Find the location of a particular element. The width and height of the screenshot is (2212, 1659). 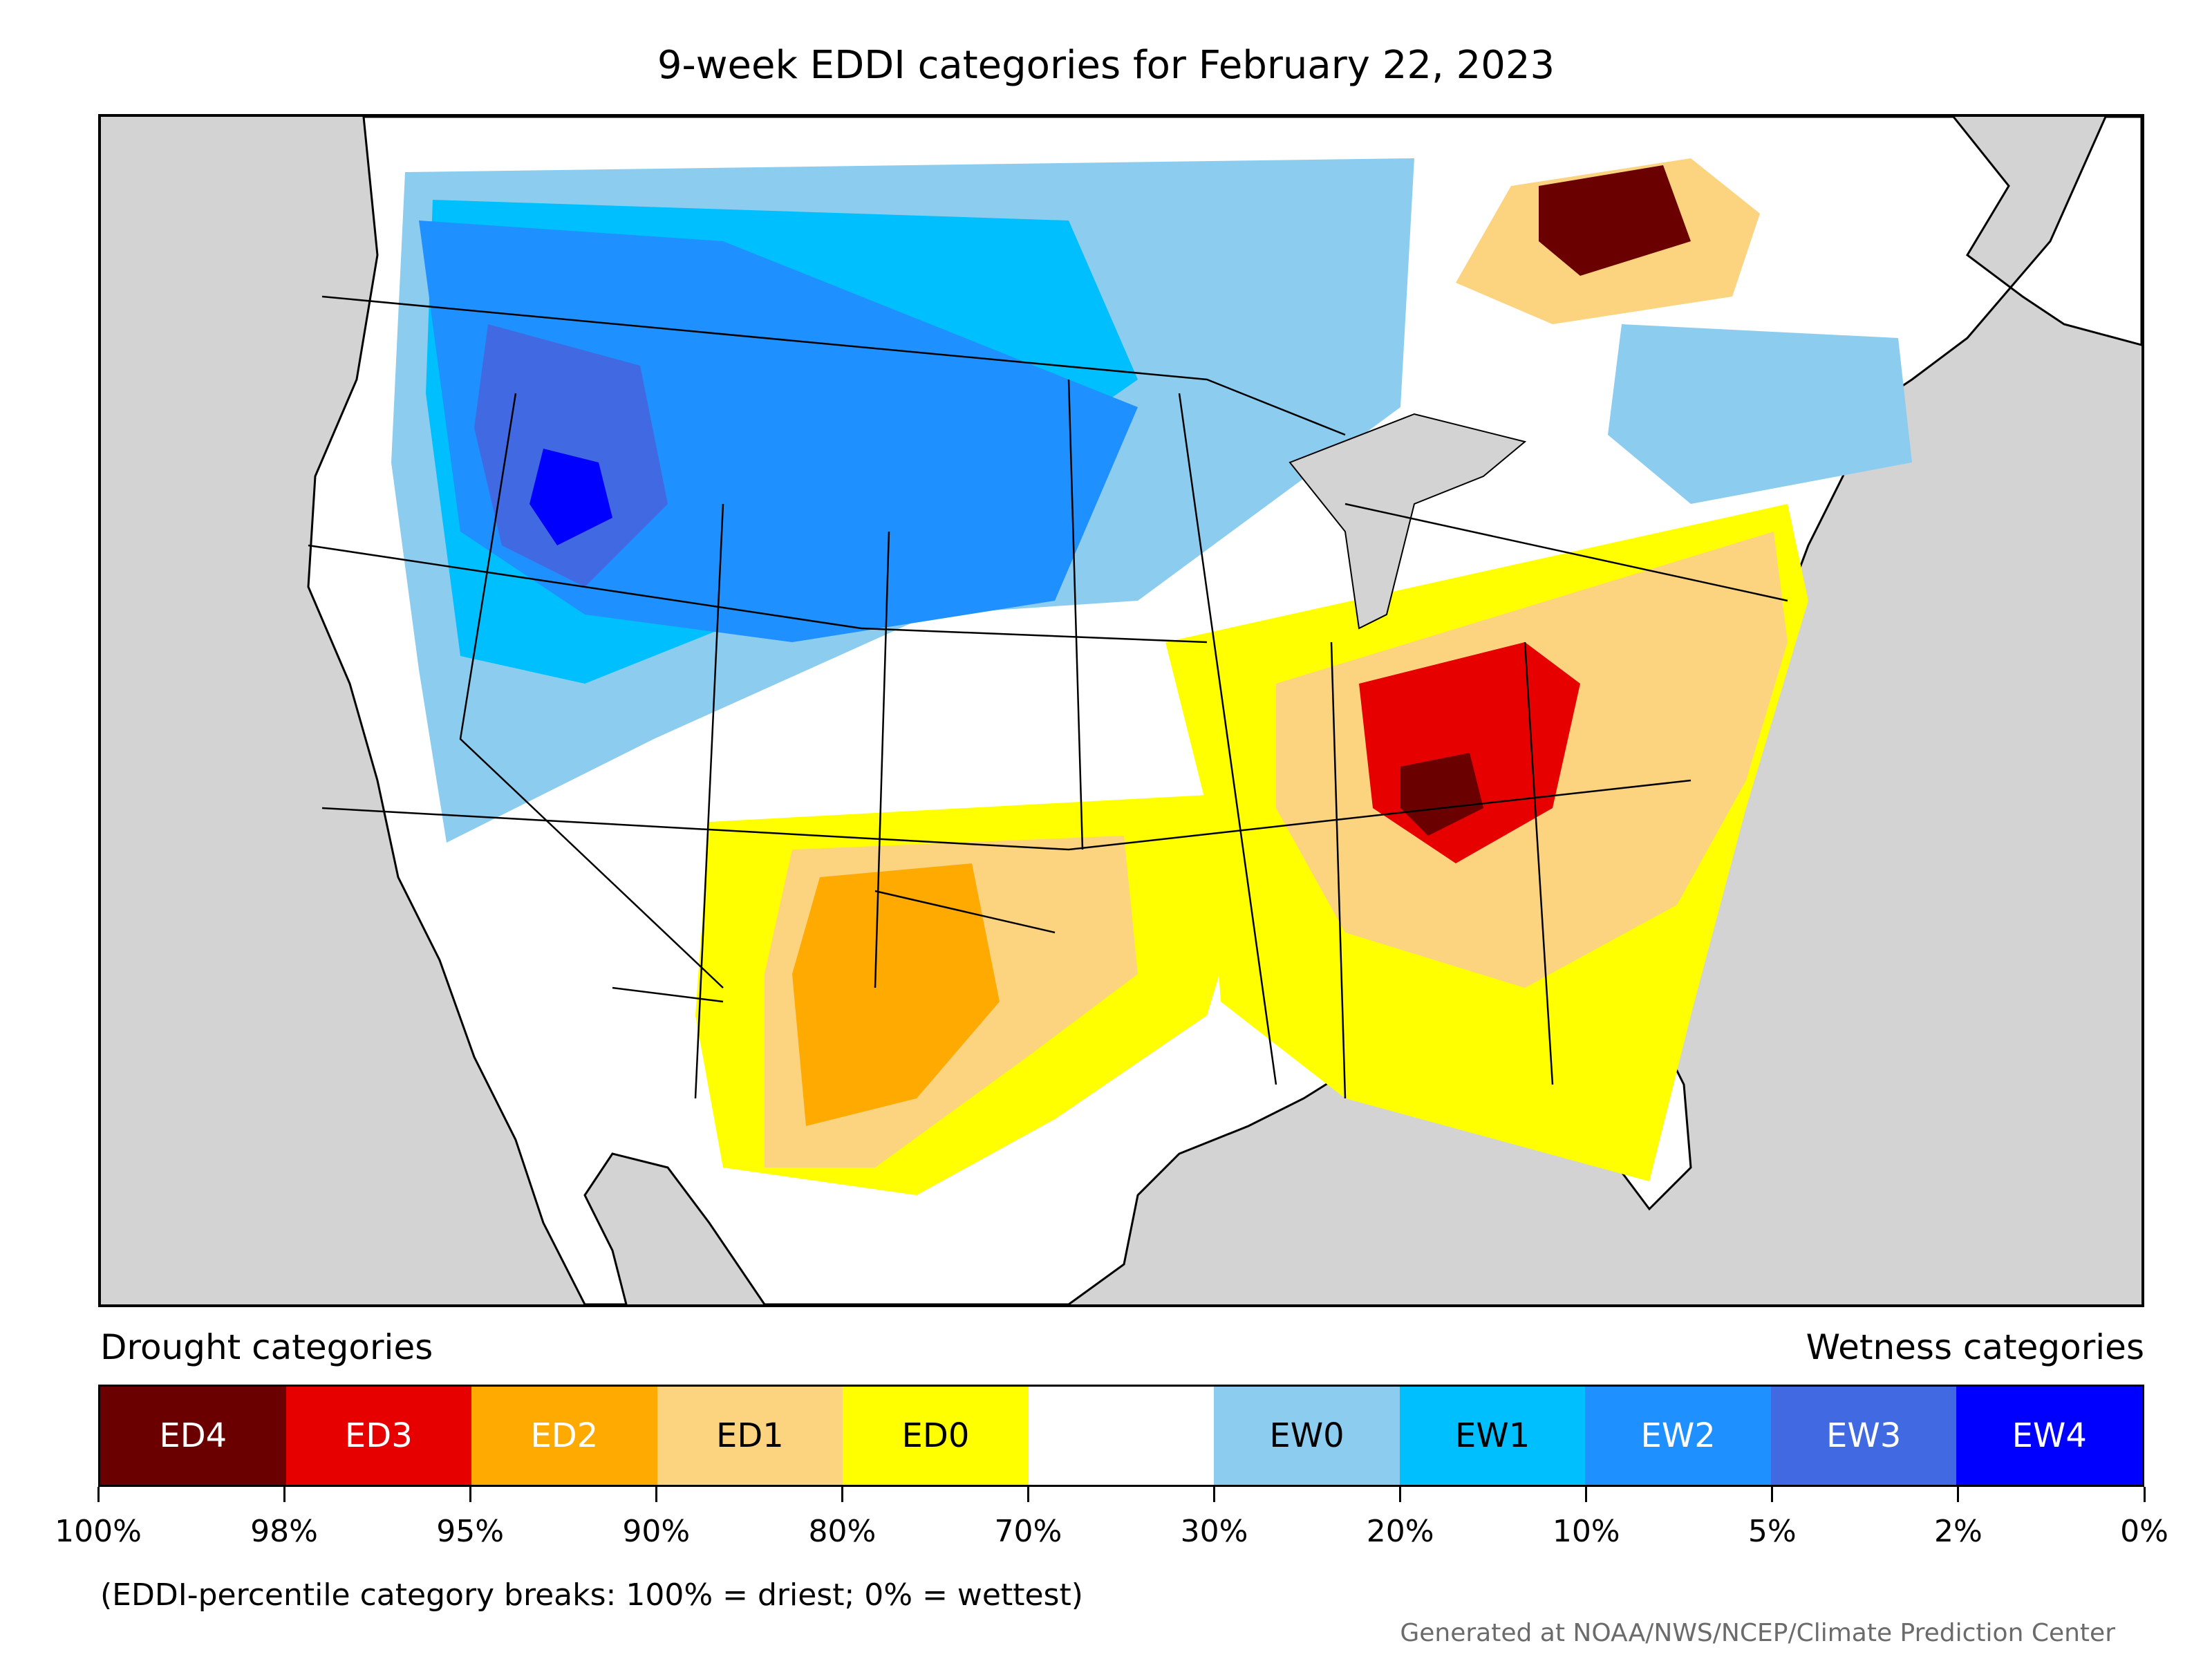

dry-region-ed2-texas is located at coordinates (896, 995).